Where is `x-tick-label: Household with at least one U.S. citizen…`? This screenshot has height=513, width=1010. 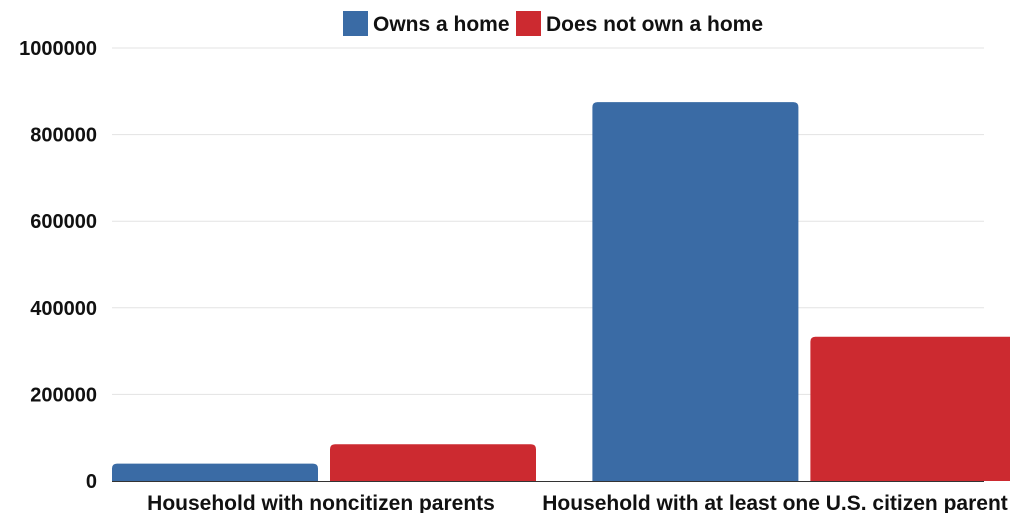 x-tick-label: Household with at least one U.S. citizen… is located at coordinates (775, 502).